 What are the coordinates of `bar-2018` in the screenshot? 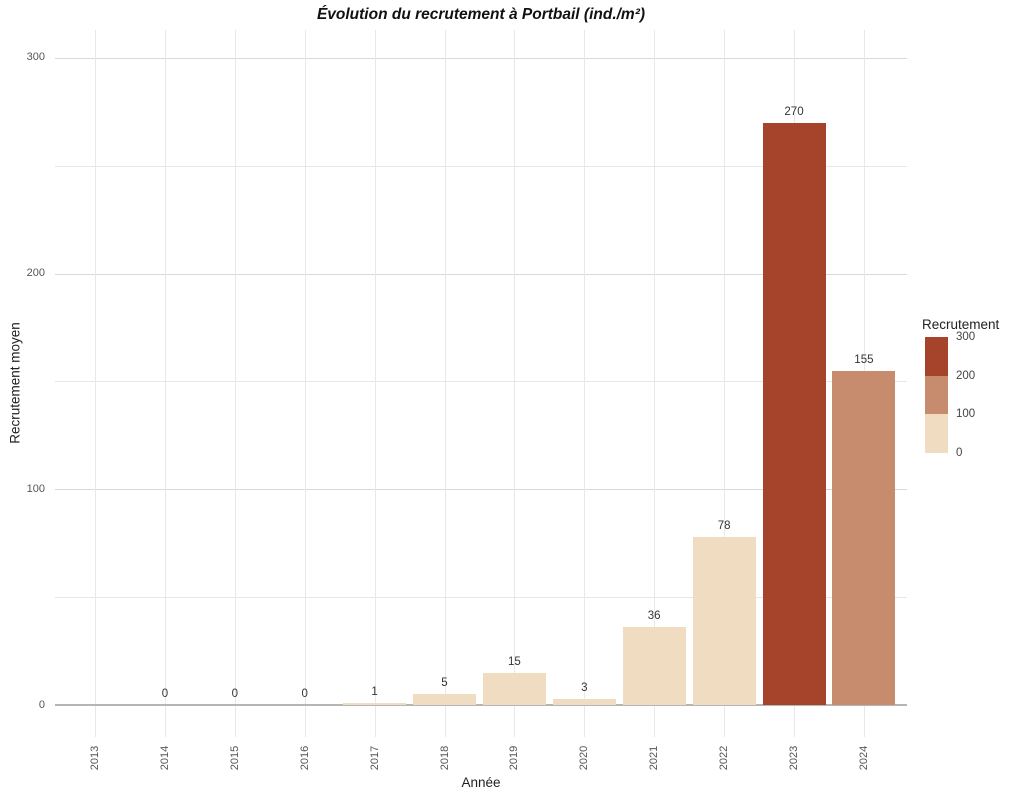 It's located at (444, 699).